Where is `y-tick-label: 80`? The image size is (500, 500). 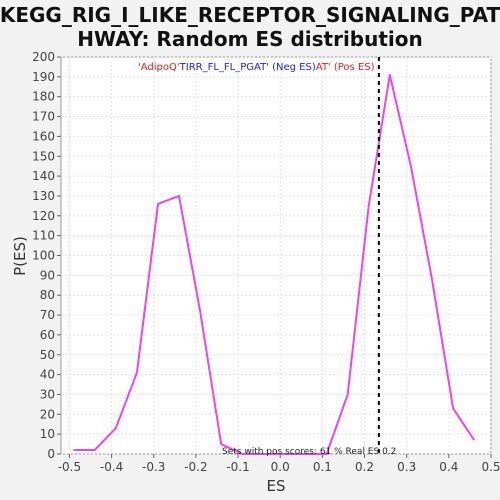 y-tick-label: 80 is located at coordinates (47, 295).